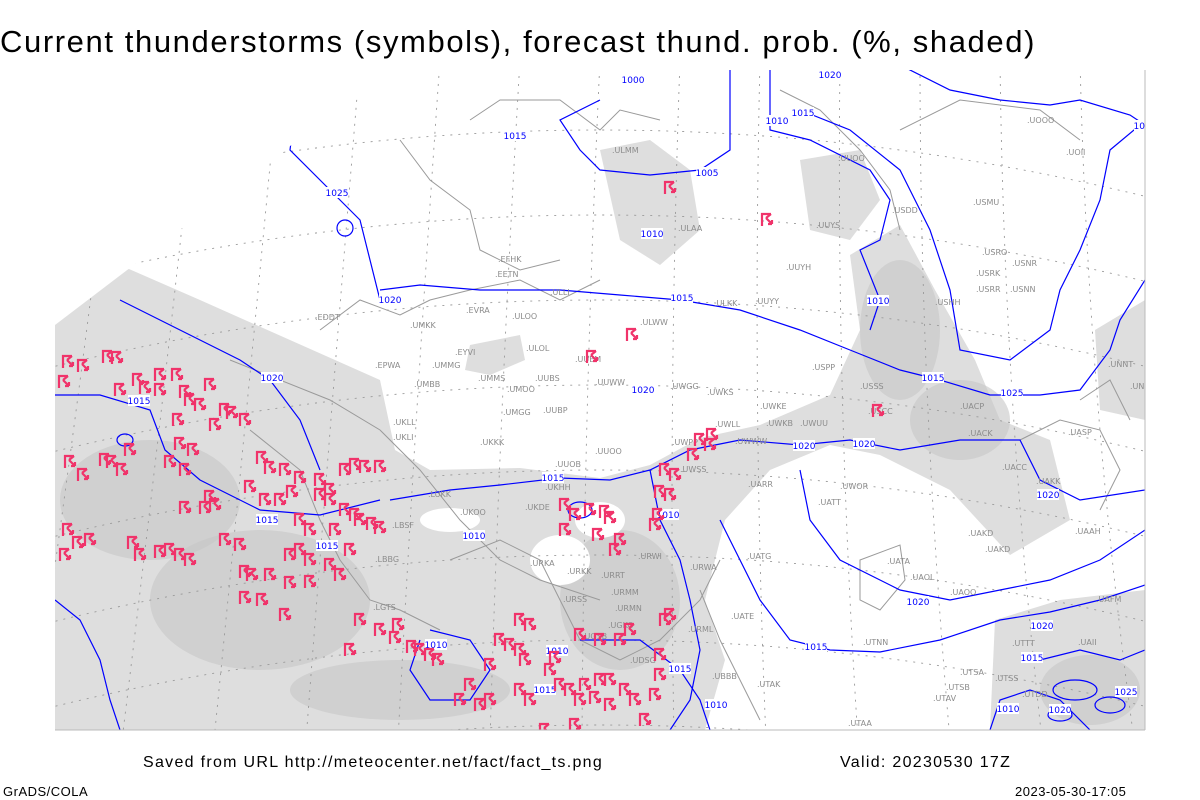 The height and width of the screenshot is (800, 1200). What do you see at coordinates (403, 525) in the screenshot?
I see `station-label: .LBSF` at bounding box center [403, 525].